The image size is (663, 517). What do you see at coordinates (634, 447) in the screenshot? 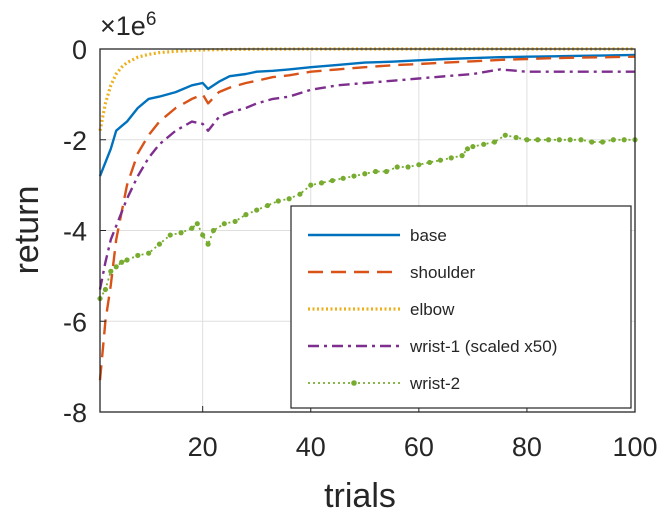
I see `x-tick-label: 100` at bounding box center [634, 447].